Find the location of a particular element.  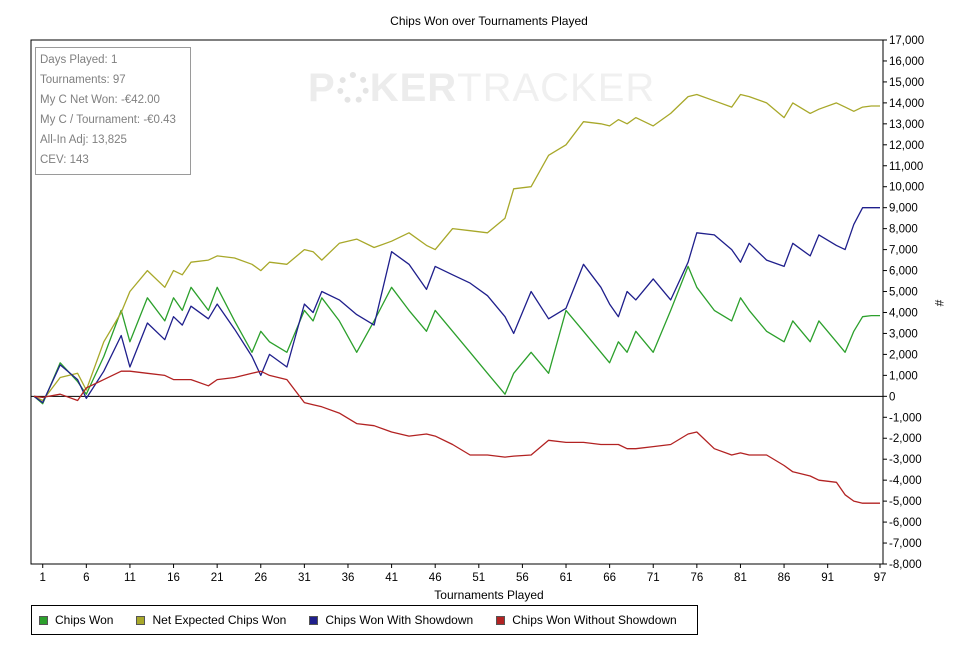

legend-label-with-showdown: Chips Won With Showdown is located at coordinates (399, 620).